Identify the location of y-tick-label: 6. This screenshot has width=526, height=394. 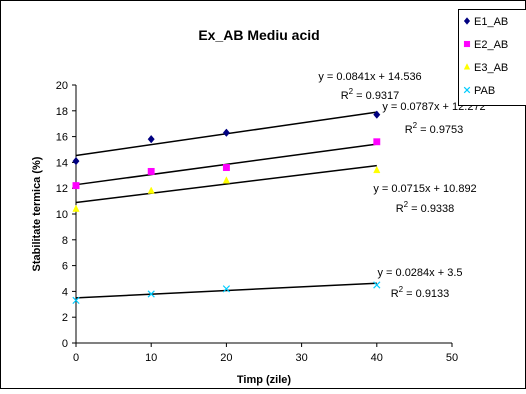
(65, 267).